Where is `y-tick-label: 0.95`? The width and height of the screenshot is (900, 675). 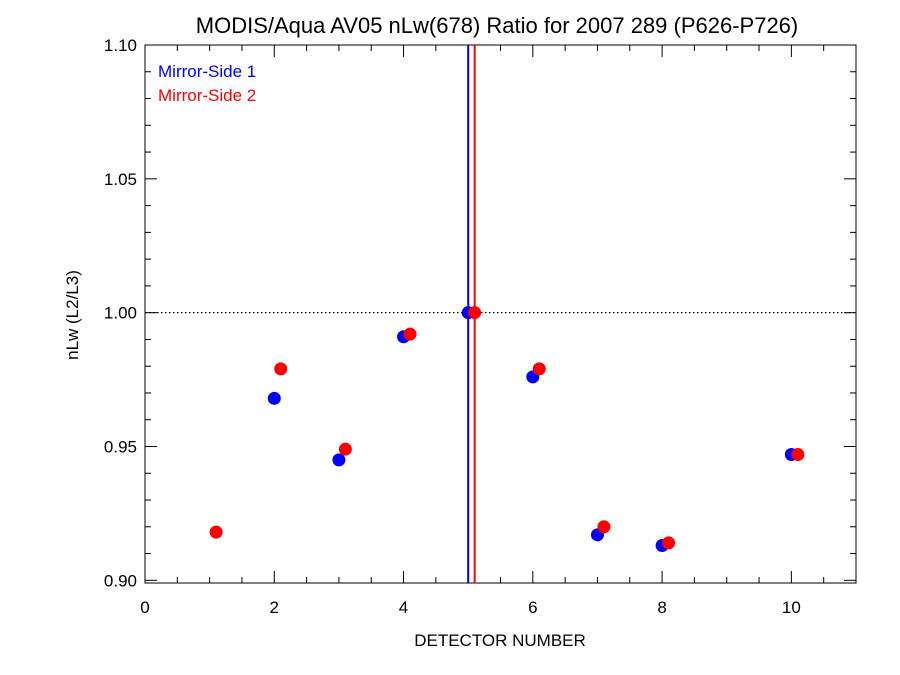
y-tick-label: 0.95 is located at coordinates (120, 446).